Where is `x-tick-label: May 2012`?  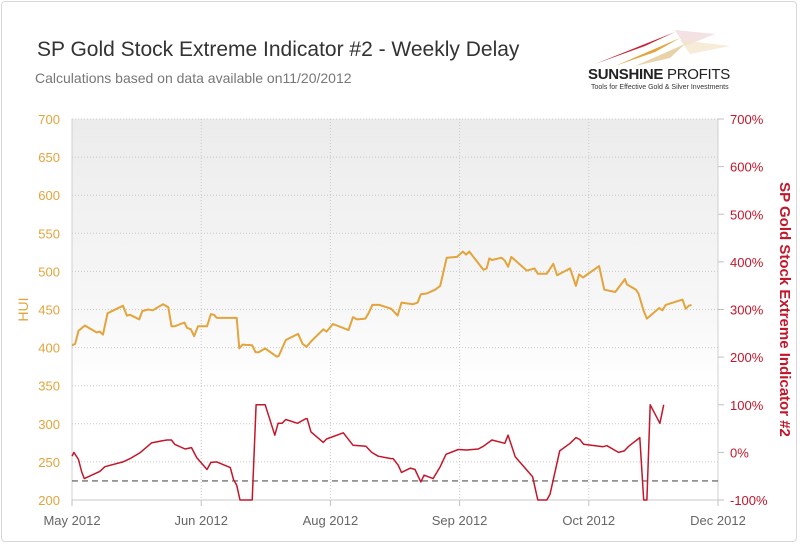 x-tick-label: May 2012 is located at coordinates (71, 520).